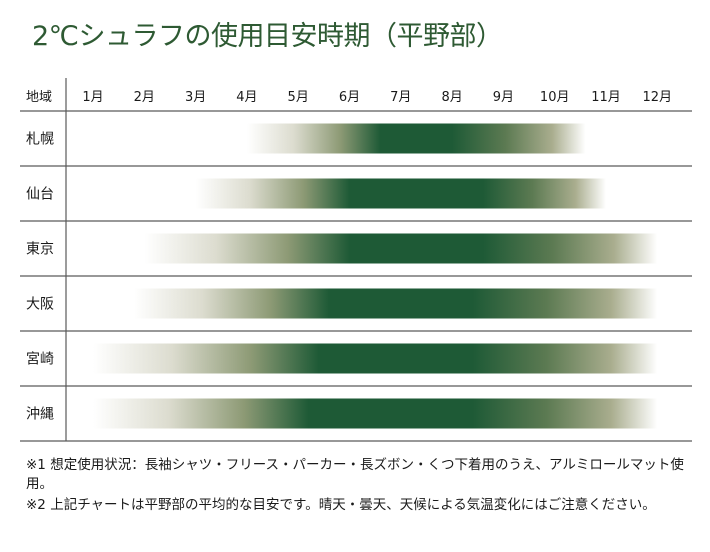  I want to click on header-label: 地域, so click(39, 97).